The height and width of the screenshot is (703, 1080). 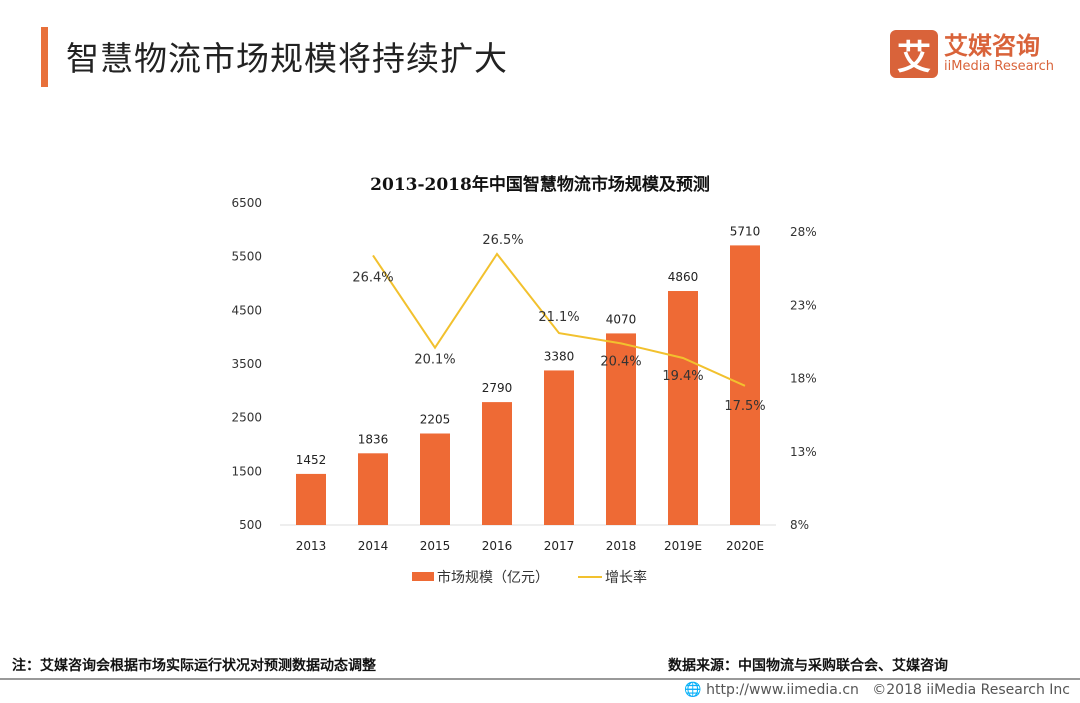 I want to click on logo-mark: 艾, so click(x=914, y=54).